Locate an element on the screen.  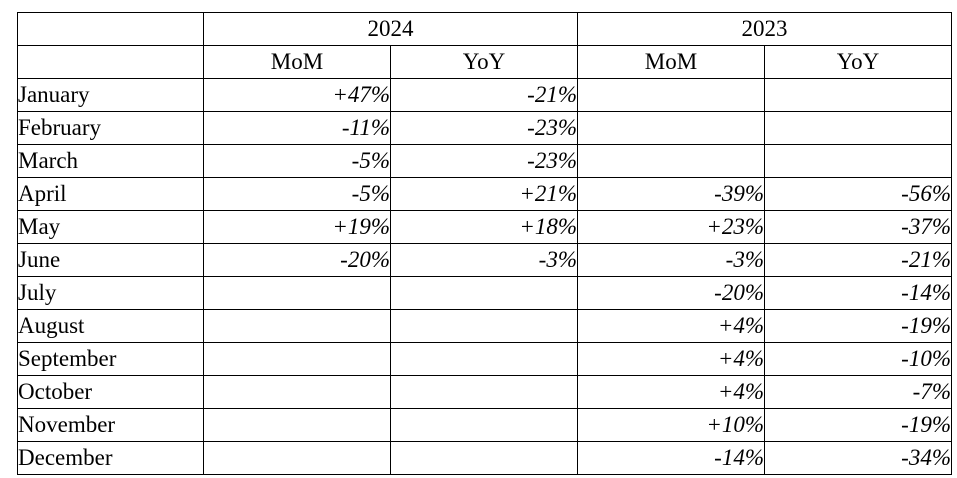
value-cell-2023-mom: -20% is located at coordinates (671, 293).